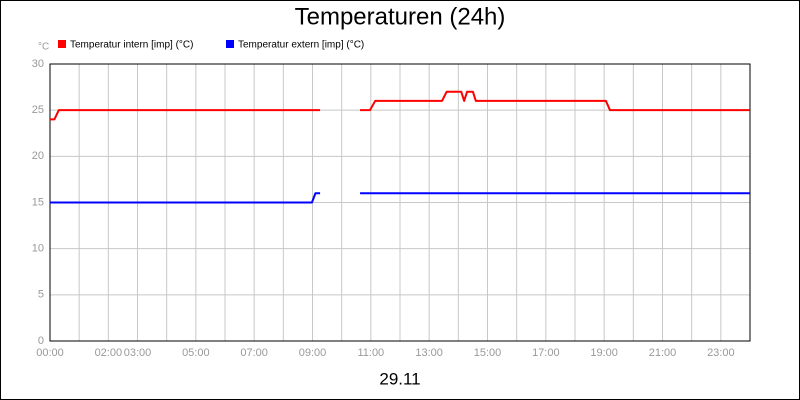 Image resolution: width=800 pixels, height=400 pixels. I want to click on x-tick-label: 21:00, so click(663, 353).